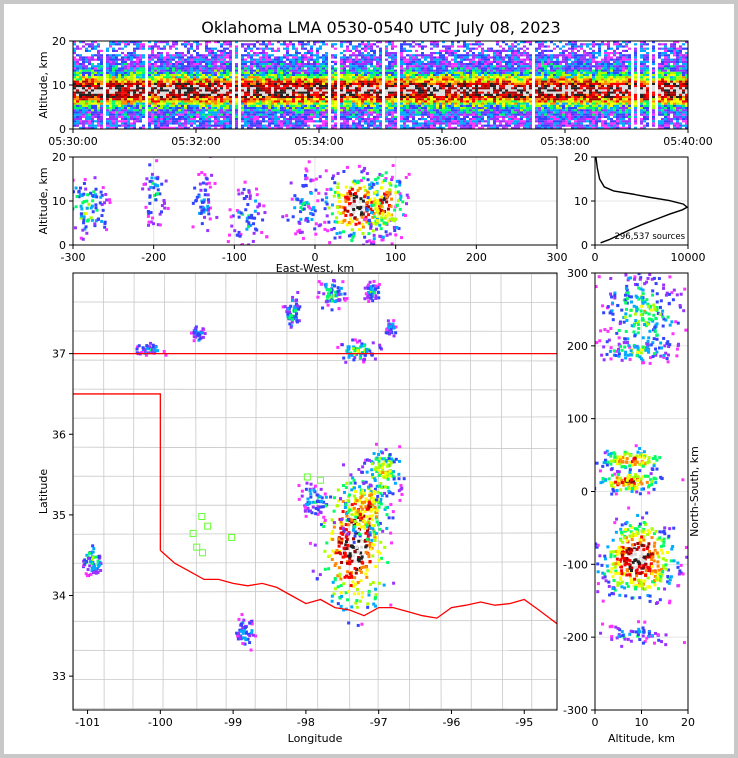 The width and height of the screenshot is (738, 758). Describe the element at coordinates (641, 738) in the screenshot. I see `ns-xlabel: Altitude, km` at that location.